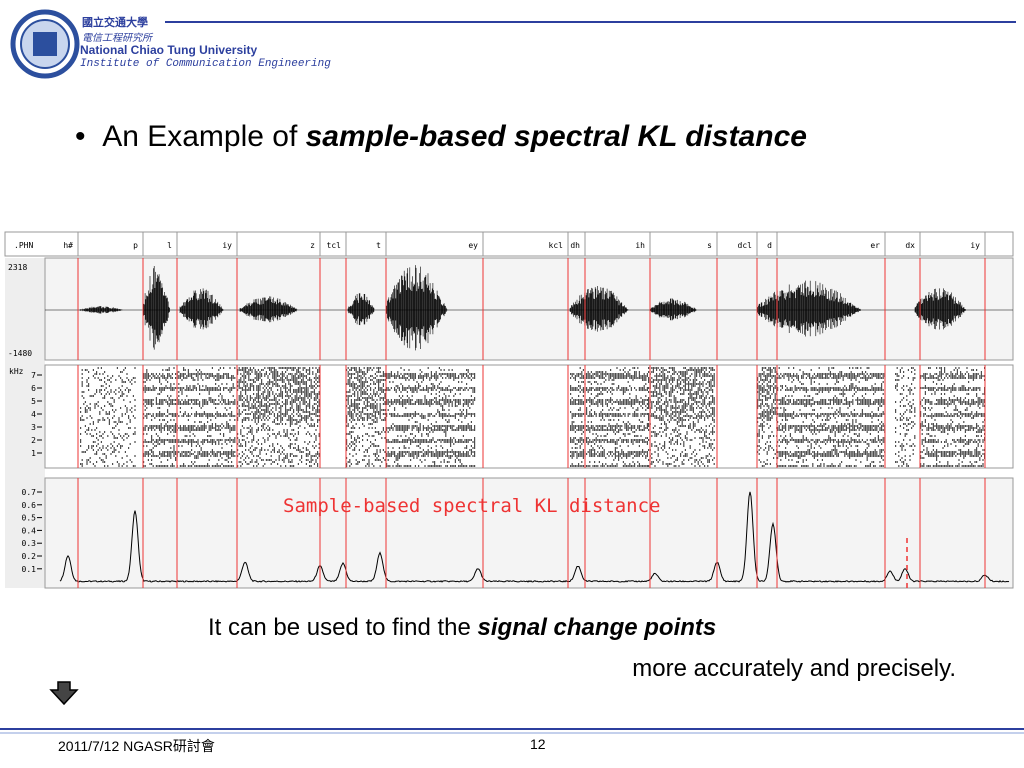 The height and width of the screenshot is (768, 1024). Describe the element at coordinates (556, 245) in the screenshot. I see `phoneme: kcl` at that location.